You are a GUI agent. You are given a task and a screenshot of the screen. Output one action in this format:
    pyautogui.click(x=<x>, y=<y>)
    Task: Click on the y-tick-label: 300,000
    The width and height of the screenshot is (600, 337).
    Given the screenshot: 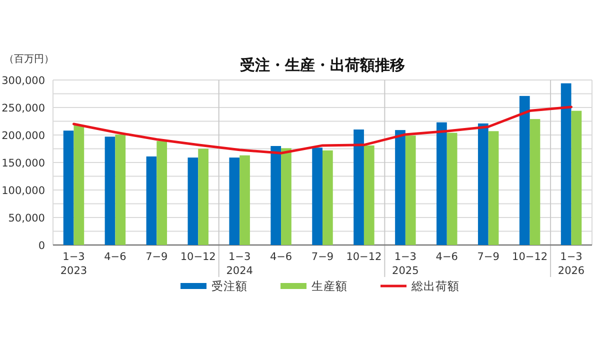 What is the action you would take?
    pyautogui.click(x=23, y=81)
    